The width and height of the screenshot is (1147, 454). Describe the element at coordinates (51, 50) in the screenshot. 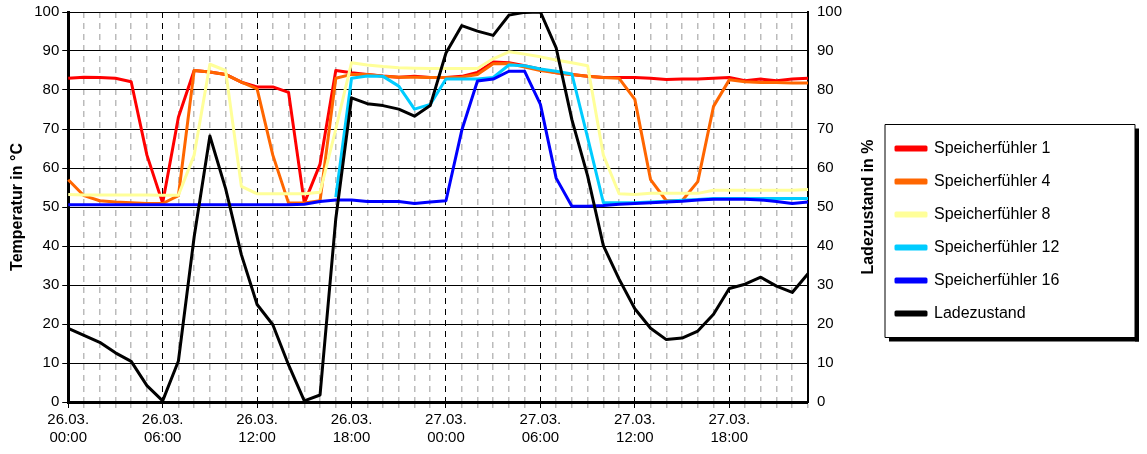

I see `y-tick-label: 90` at that location.